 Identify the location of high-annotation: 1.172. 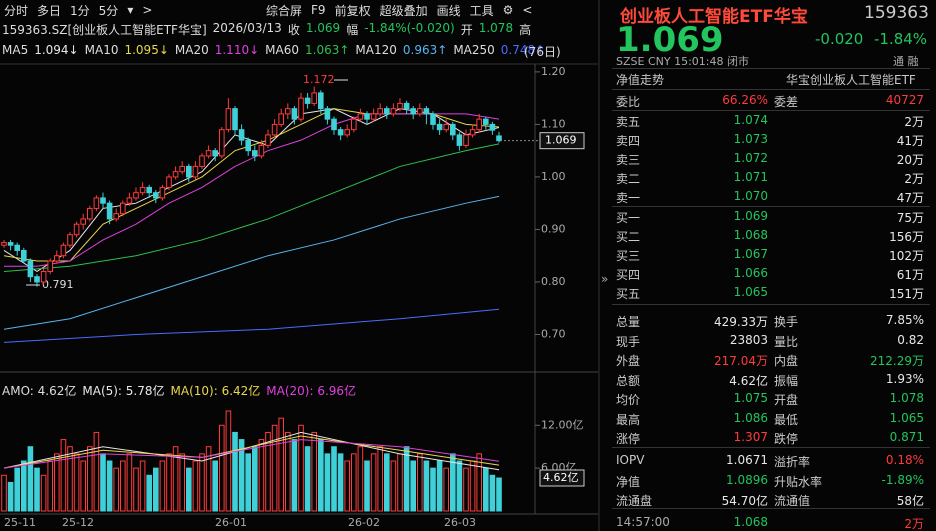
(319, 79).